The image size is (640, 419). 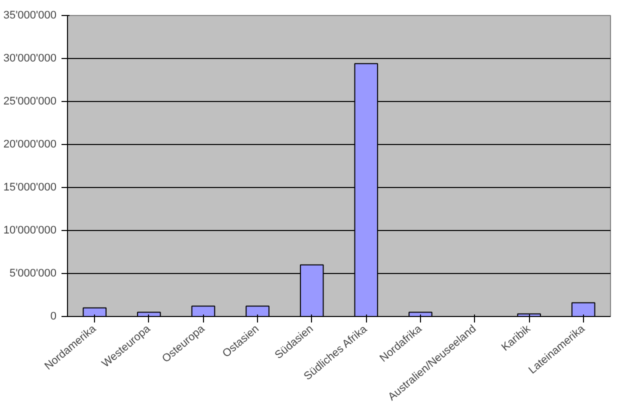 I want to click on y-tick-label: 30'000'000, so click(x=30, y=58).